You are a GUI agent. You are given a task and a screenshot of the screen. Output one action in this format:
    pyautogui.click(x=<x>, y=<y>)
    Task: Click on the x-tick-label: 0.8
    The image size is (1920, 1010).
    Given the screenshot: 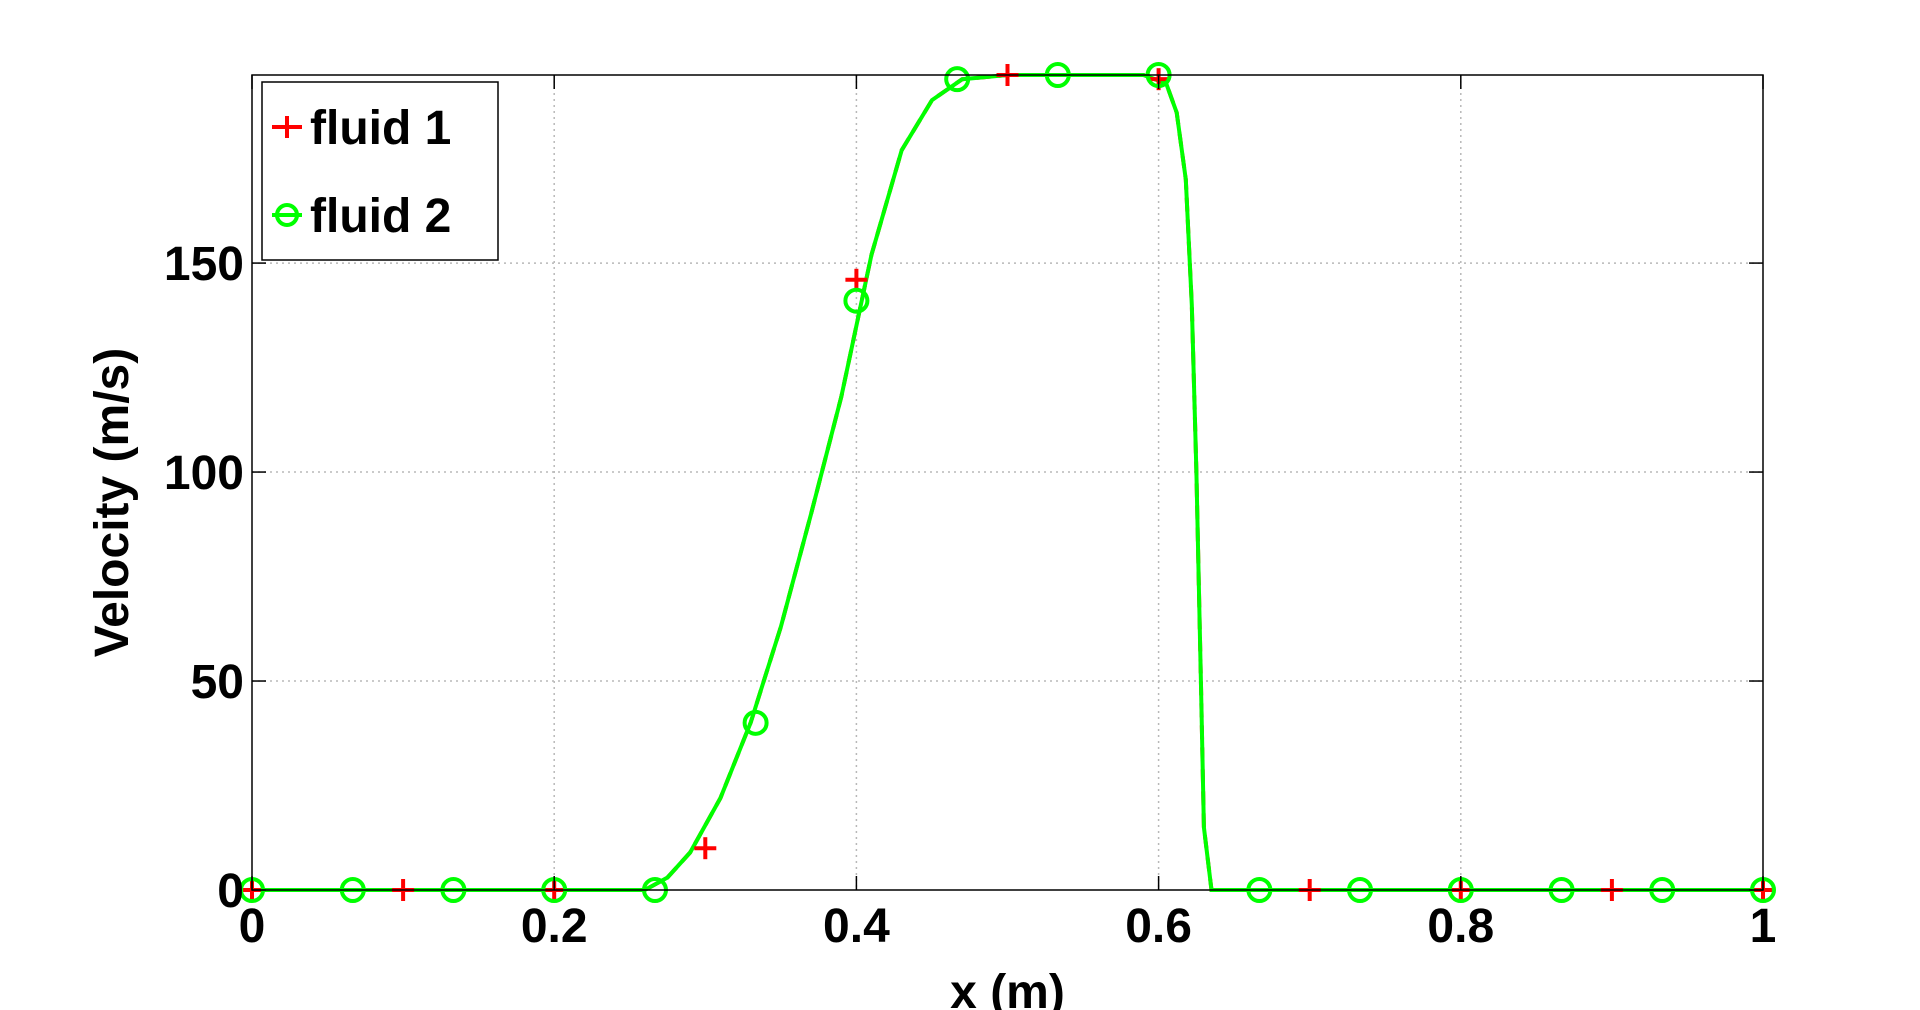 What is the action you would take?
    pyautogui.click(x=1460, y=926)
    